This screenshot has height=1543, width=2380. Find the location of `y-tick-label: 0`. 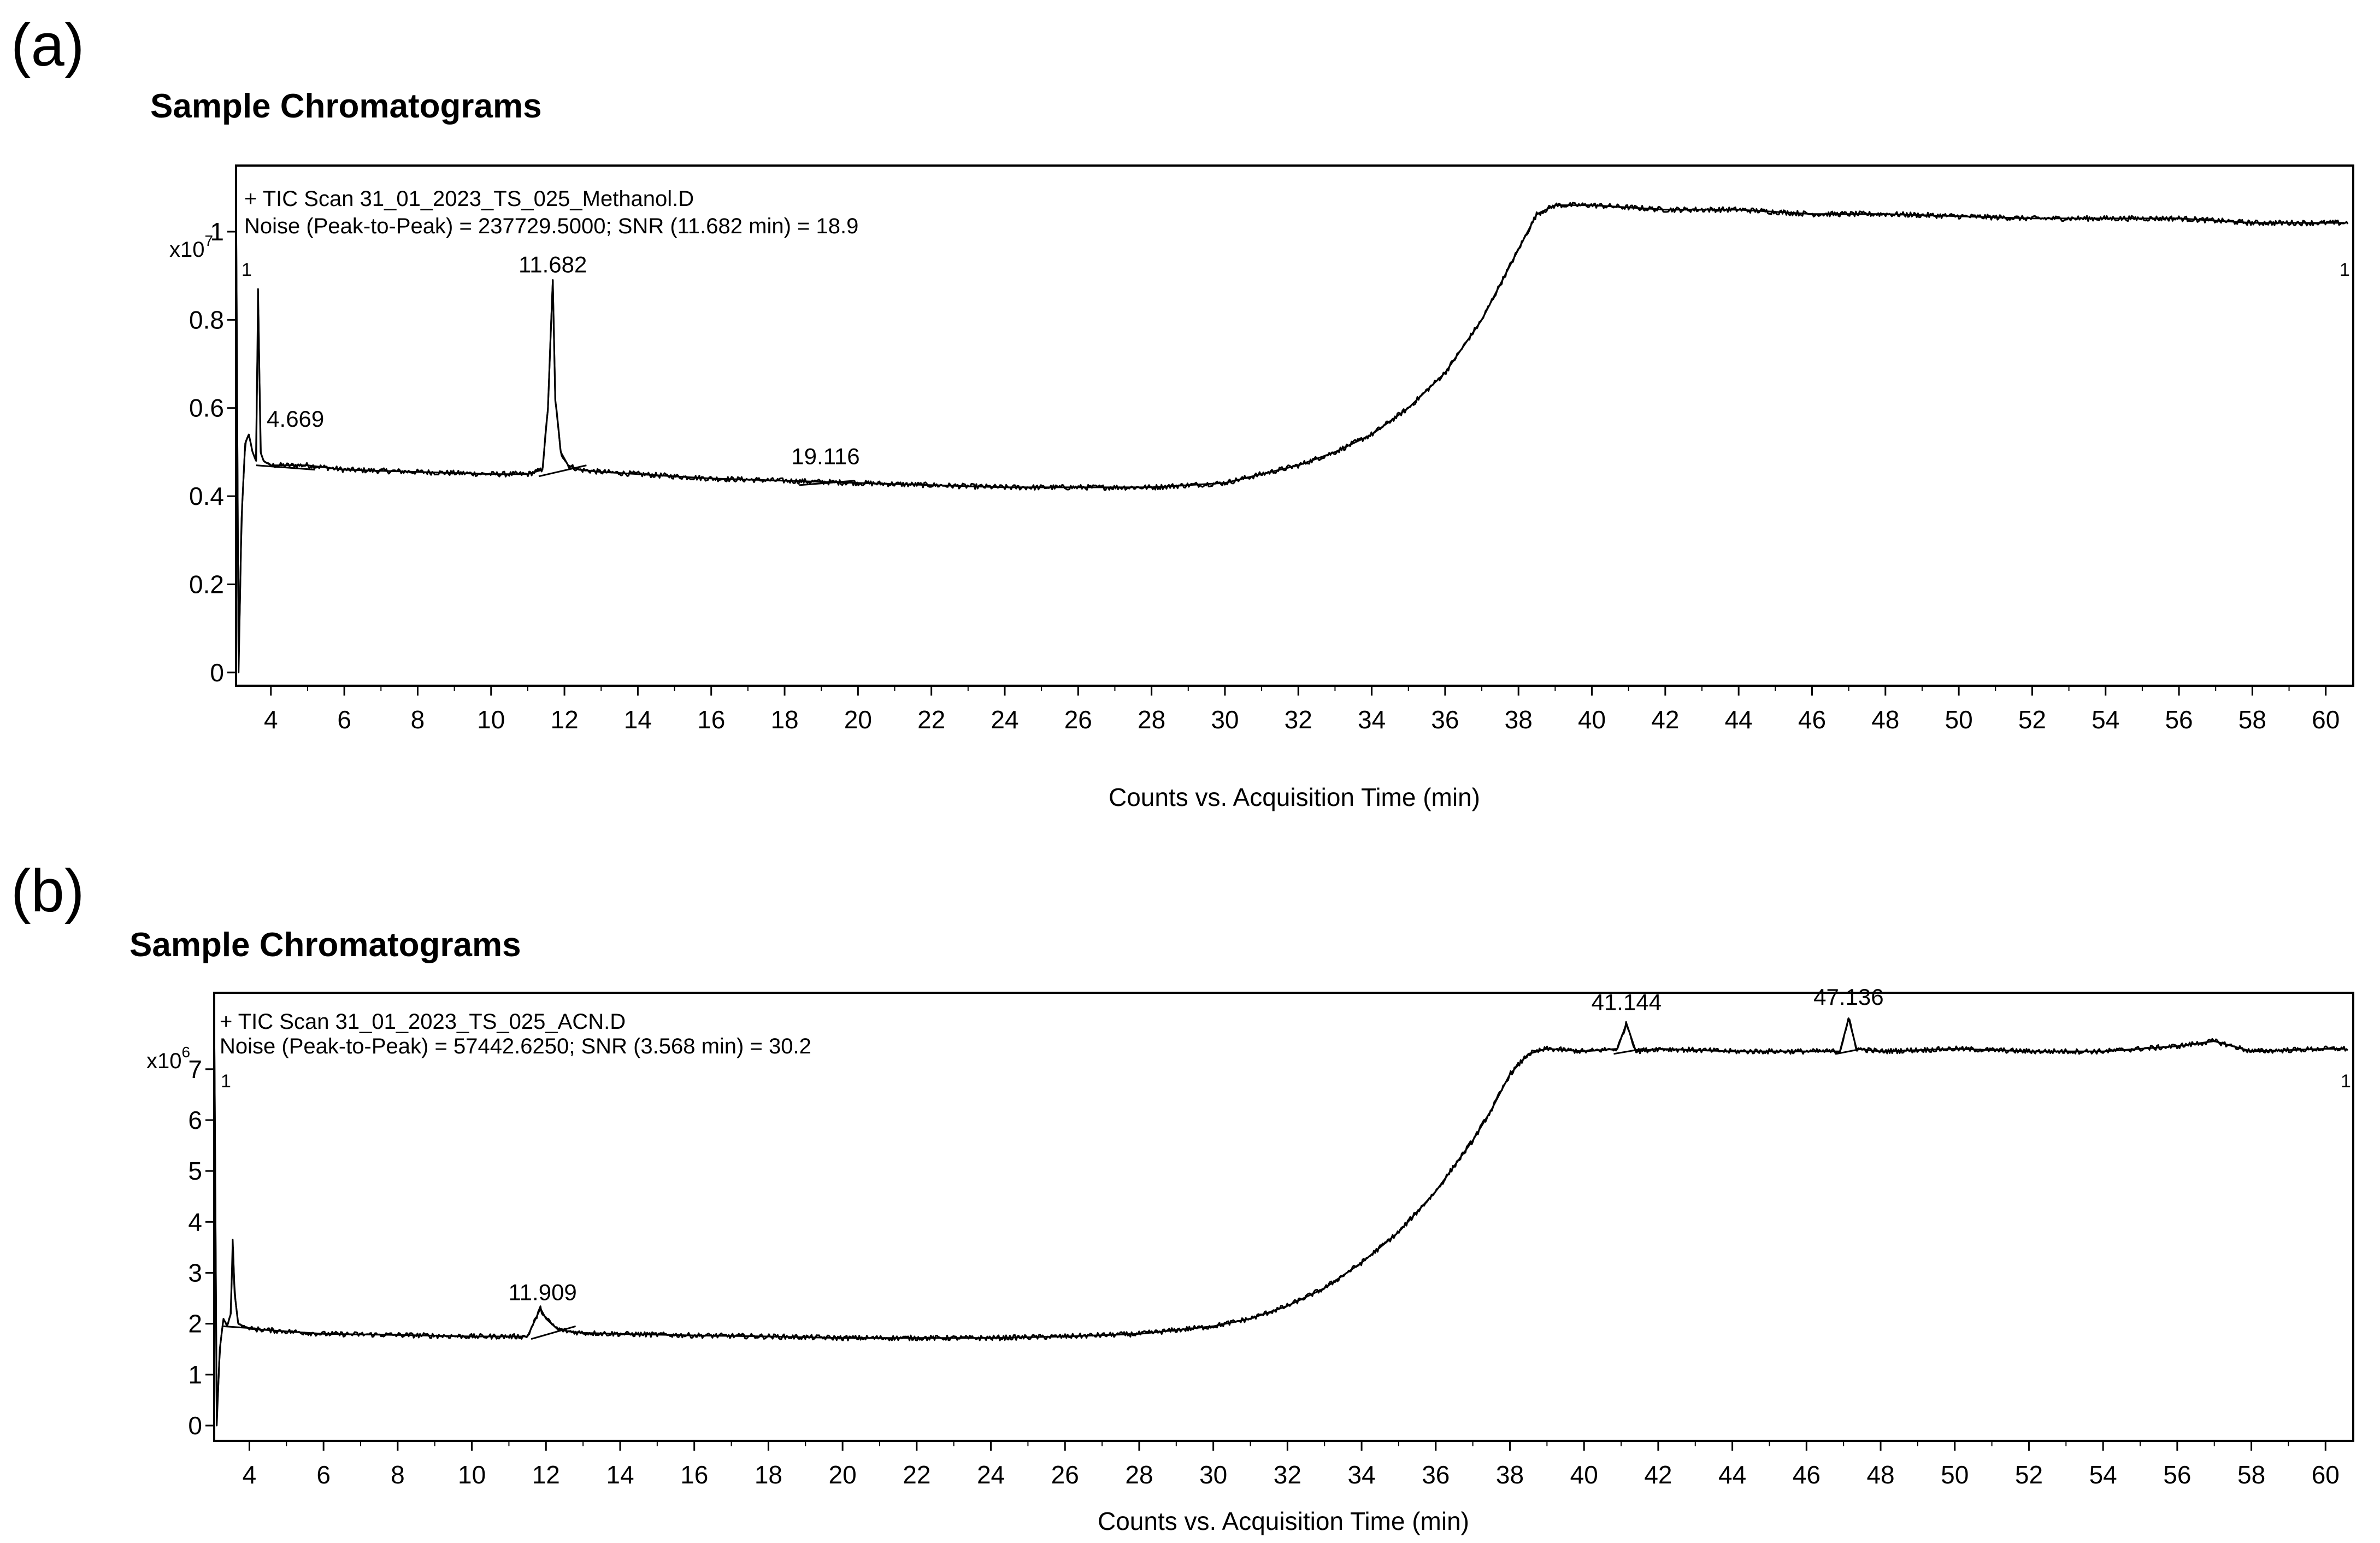

y-tick-label: 0 is located at coordinates (195, 1425).